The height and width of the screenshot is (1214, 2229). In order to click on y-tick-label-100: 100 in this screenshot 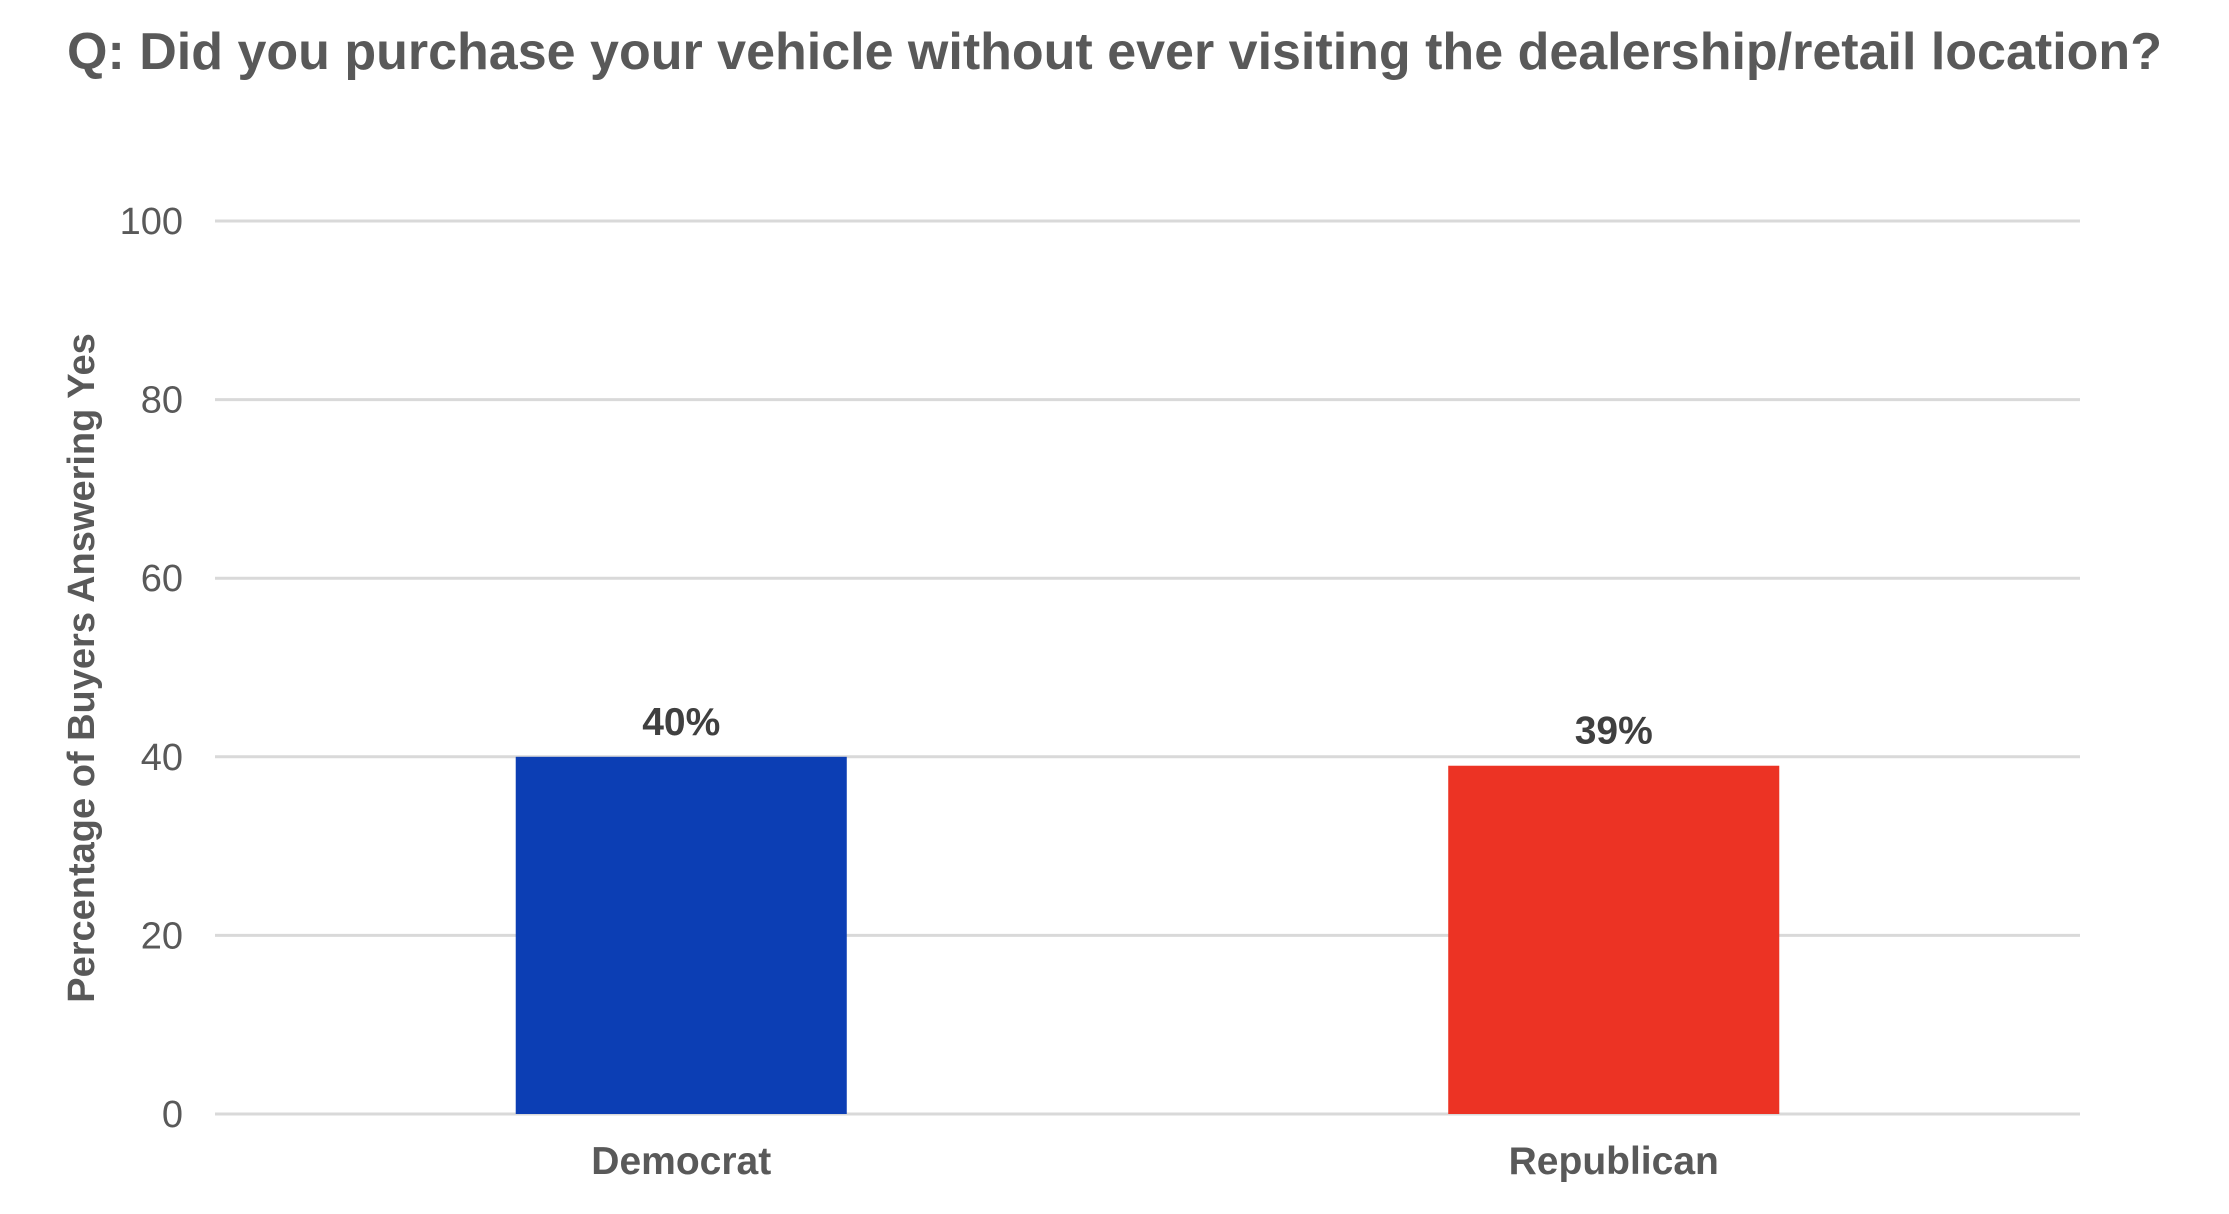, I will do `click(151, 222)`.